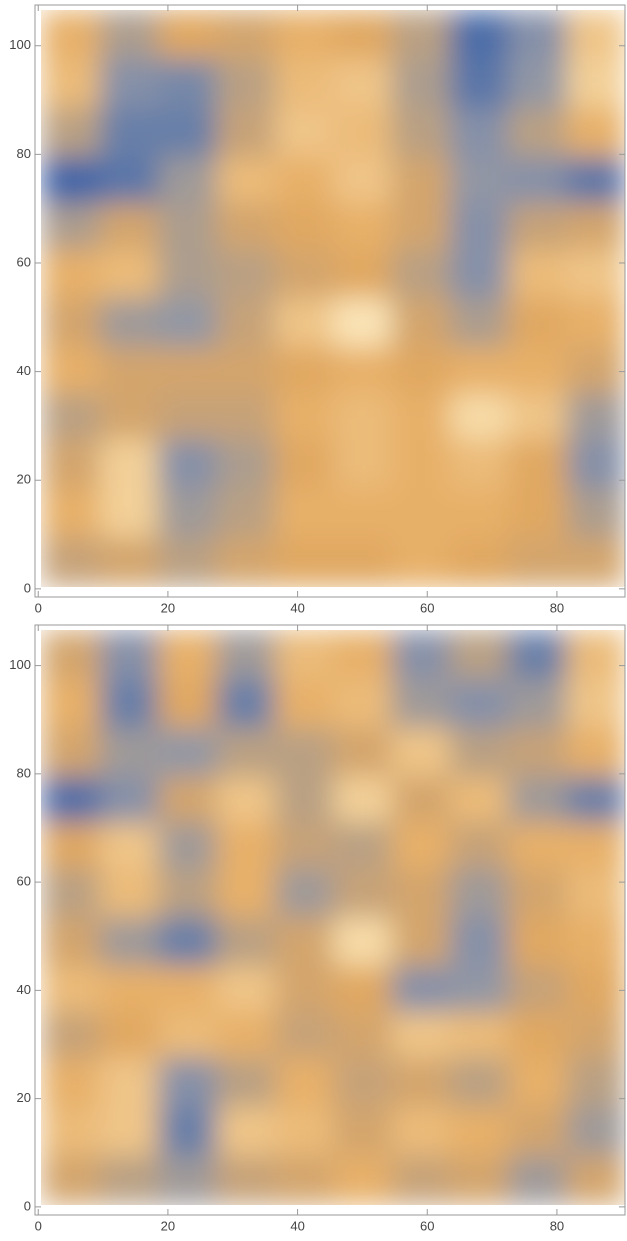 This screenshot has width=627, height=1241. Describe the element at coordinates (24, 881) in the screenshot. I see `y-tick-label: 60` at that location.